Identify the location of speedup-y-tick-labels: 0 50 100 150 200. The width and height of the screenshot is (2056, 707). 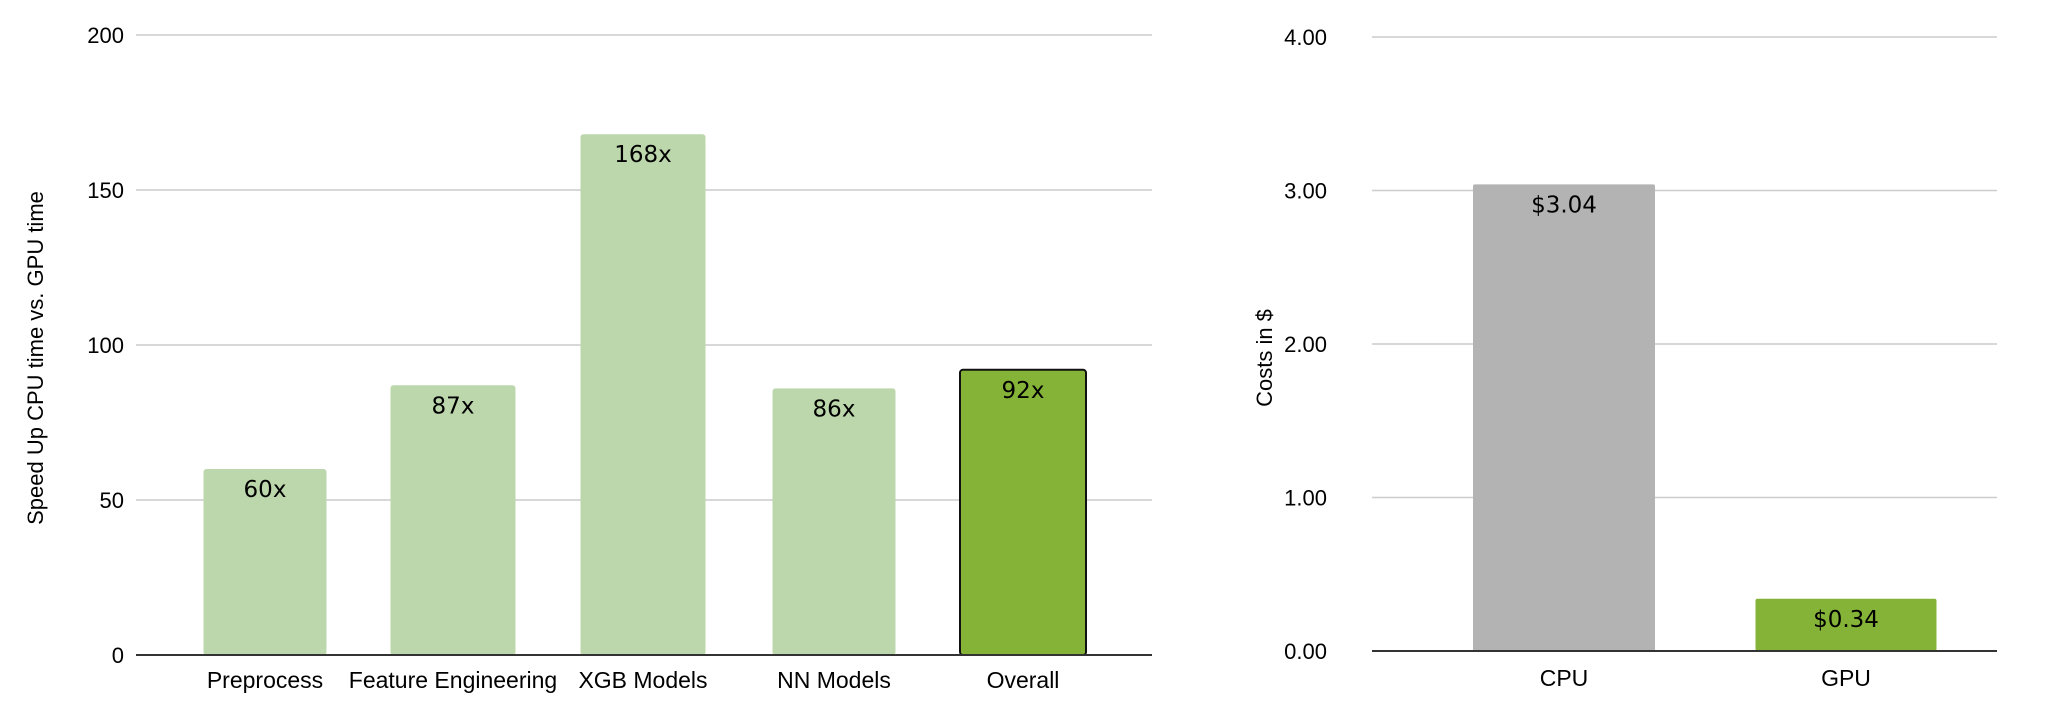
(105, 345).